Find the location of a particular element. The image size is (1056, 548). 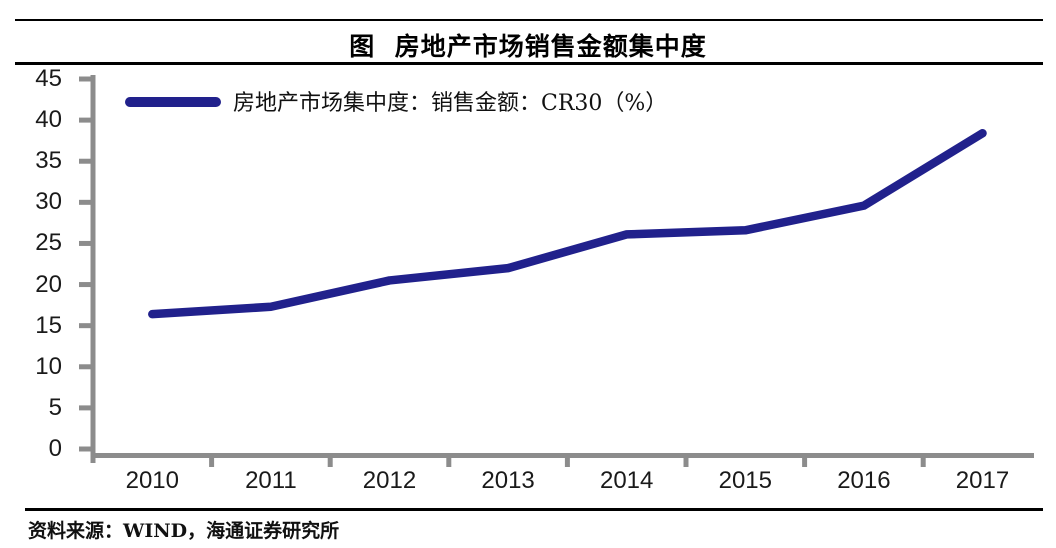

legend-label: 房地产市场集中度：销售金额：CR30（%） is located at coordinates (450, 103).